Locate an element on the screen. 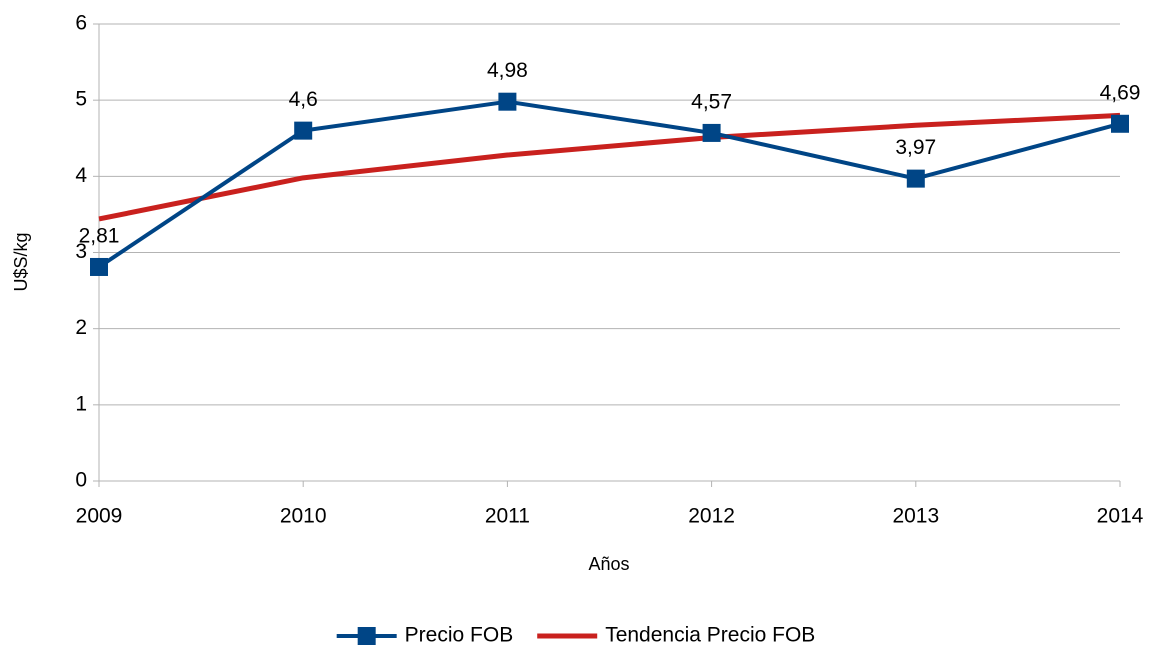 This screenshot has height=648, width=1152. y-tick-label: 6 is located at coordinates (81, 23).